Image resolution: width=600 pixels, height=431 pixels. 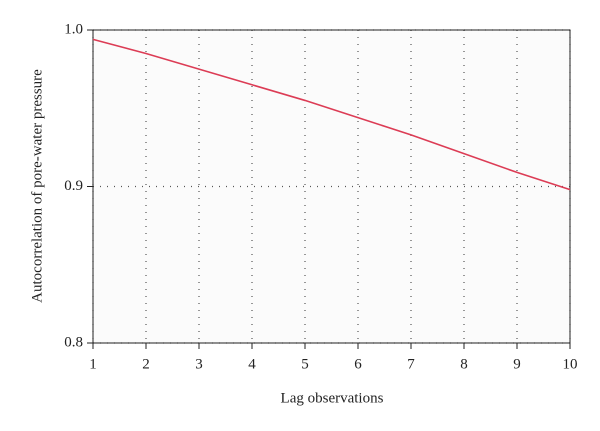 I want to click on x-tick-label: 5, so click(x=305, y=364).